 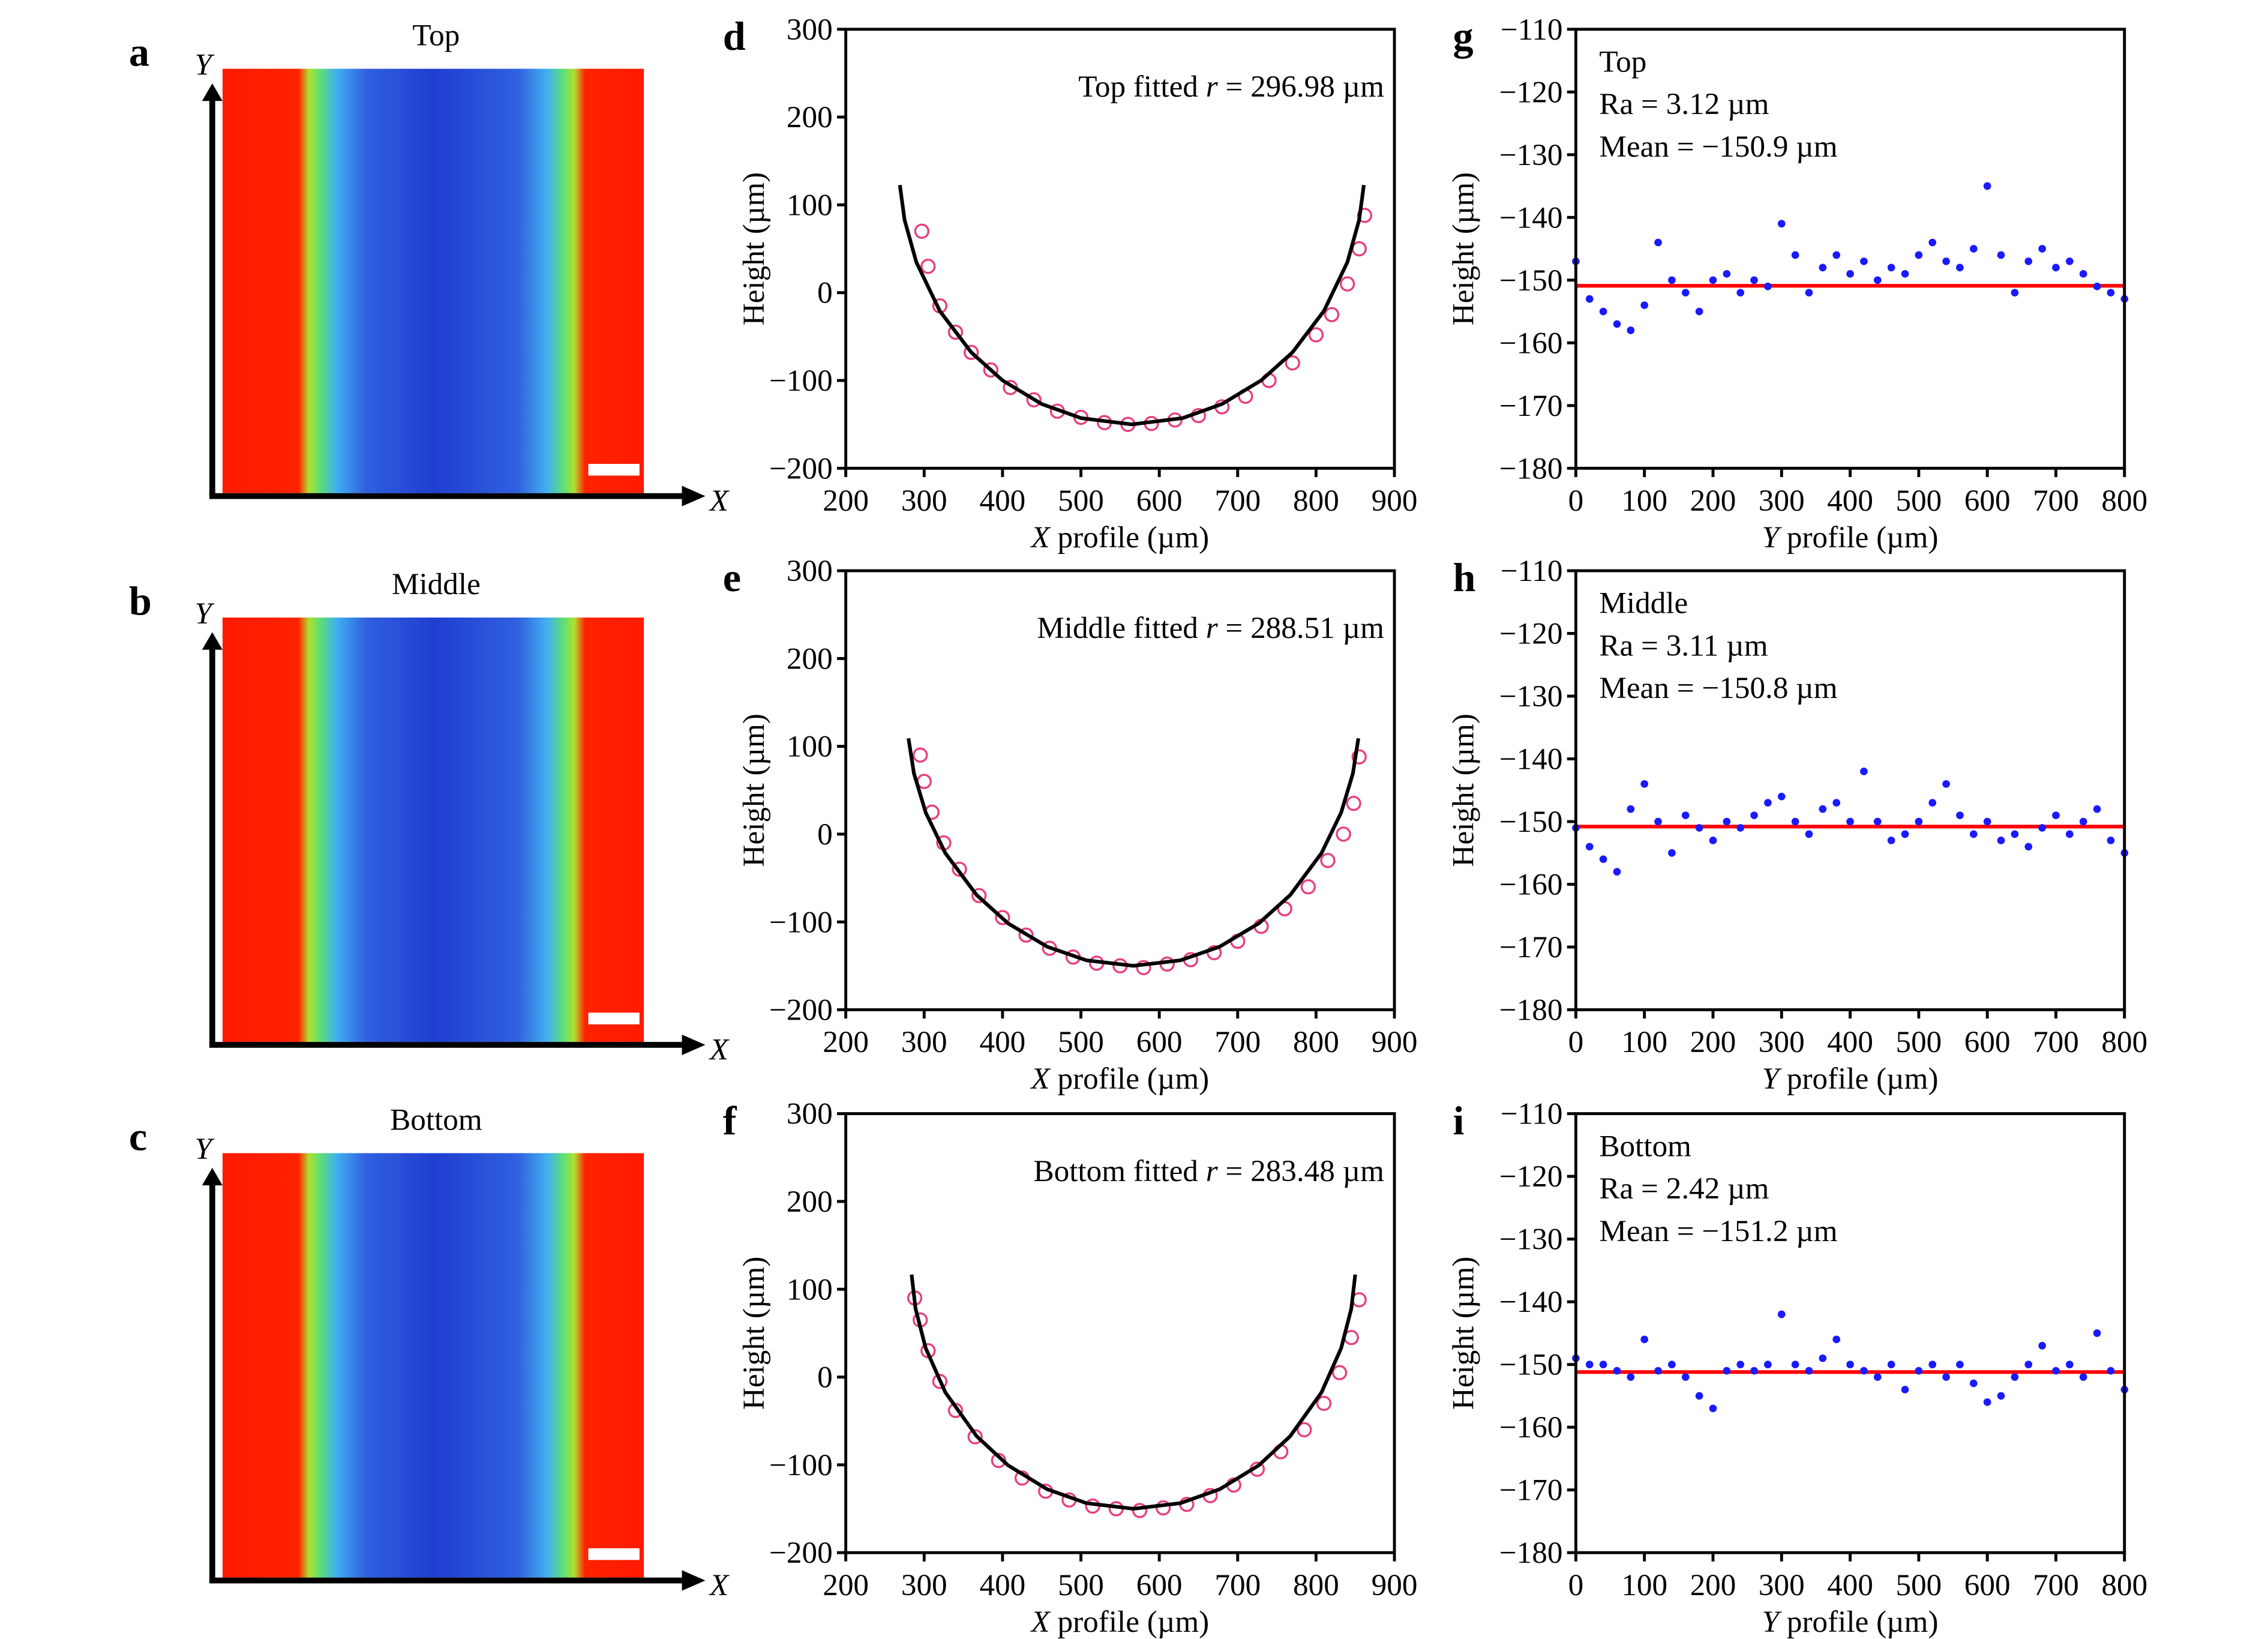 What do you see at coordinates (1531, 1302) in the screenshot?
I see `y-tick-label: −140` at bounding box center [1531, 1302].